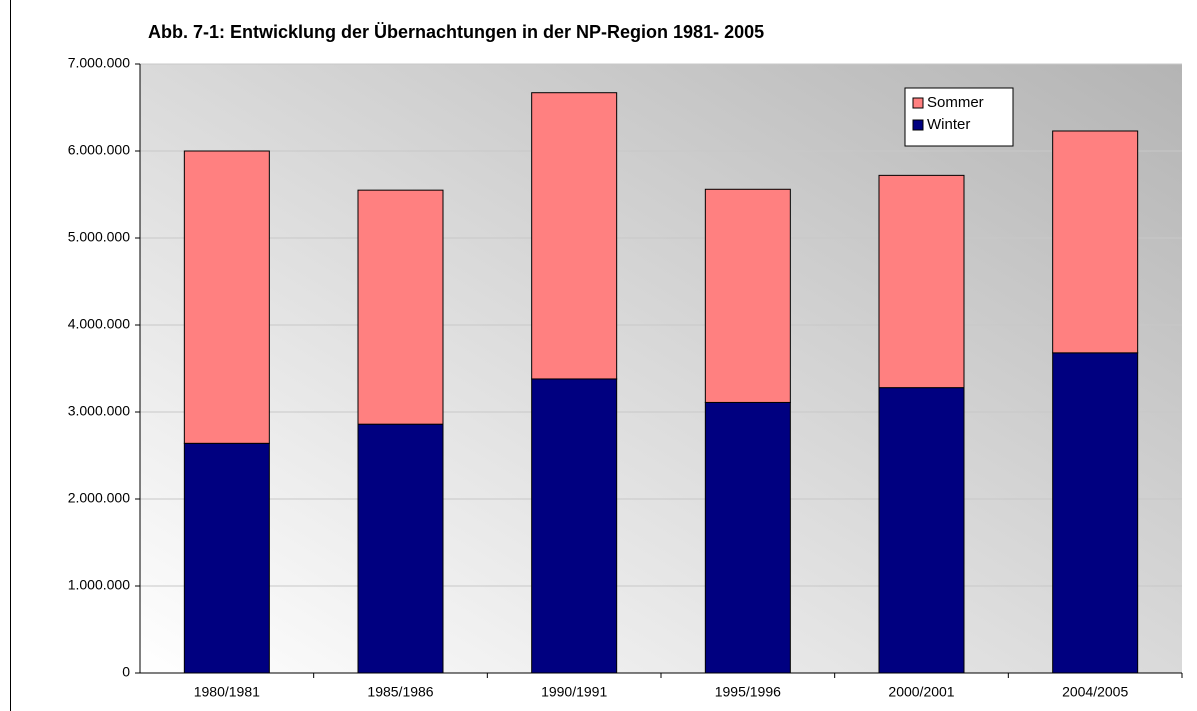  Describe the element at coordinates (227, 692) in the screenshot. I see `x-tick-label: 1980/1981` at that location.